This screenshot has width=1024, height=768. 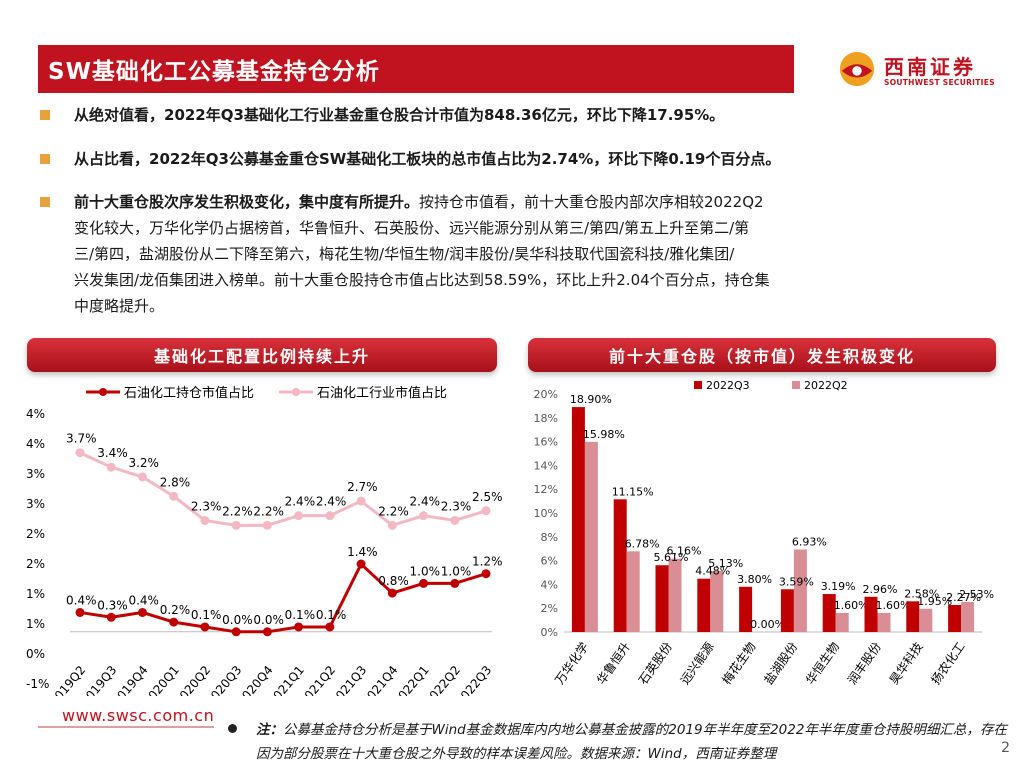 I want to click on y-tick-label: 4%, so click(x=549, y=584).